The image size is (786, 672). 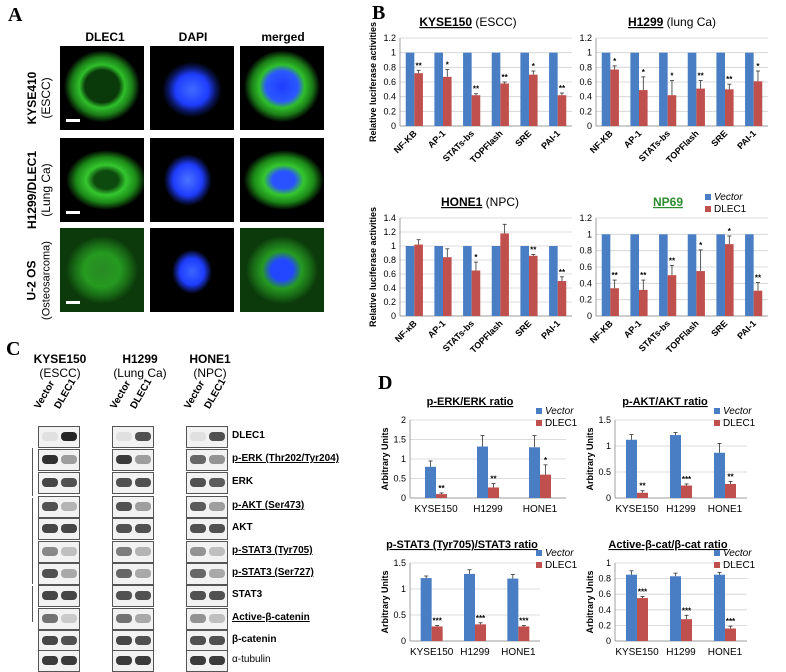 What do you see at coordinates (561, 565) in the screenshot?
I see `legend-label: DLEC1` at bounding box center [561, 565].